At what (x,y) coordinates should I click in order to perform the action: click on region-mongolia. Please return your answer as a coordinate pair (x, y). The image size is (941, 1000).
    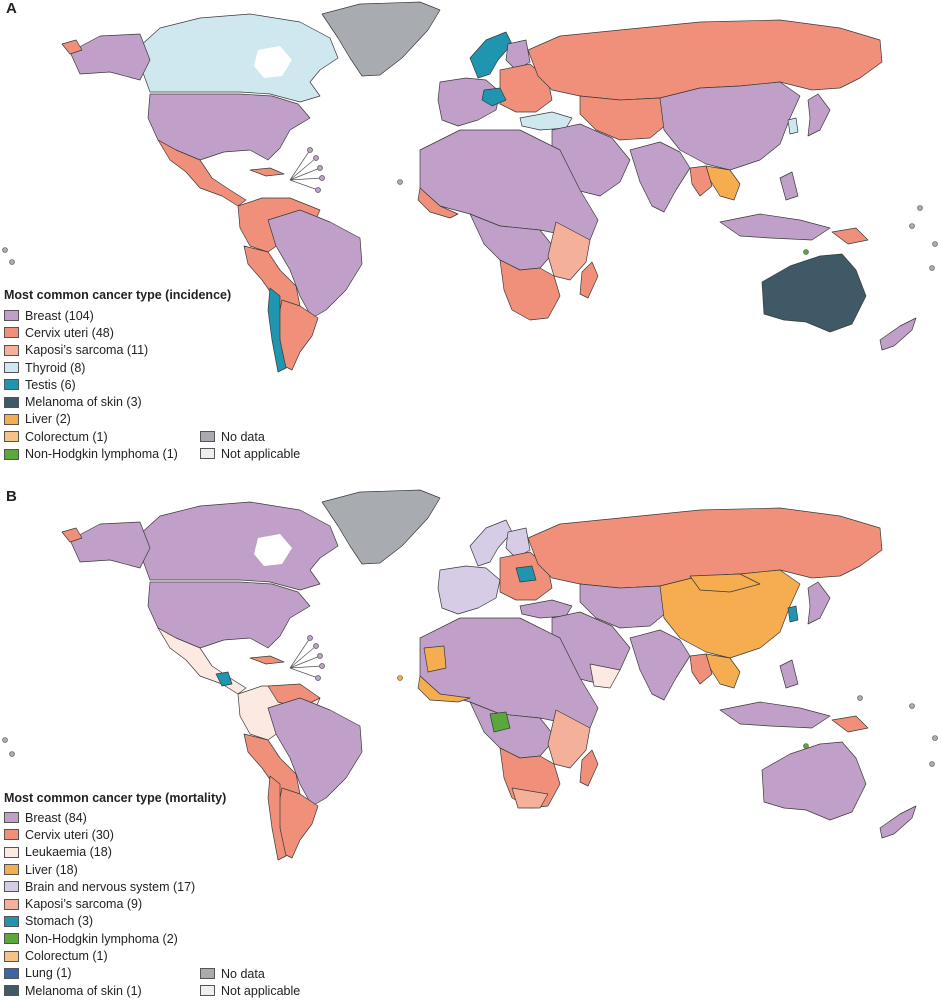
    Looking at the image, I should click on (725, 583).